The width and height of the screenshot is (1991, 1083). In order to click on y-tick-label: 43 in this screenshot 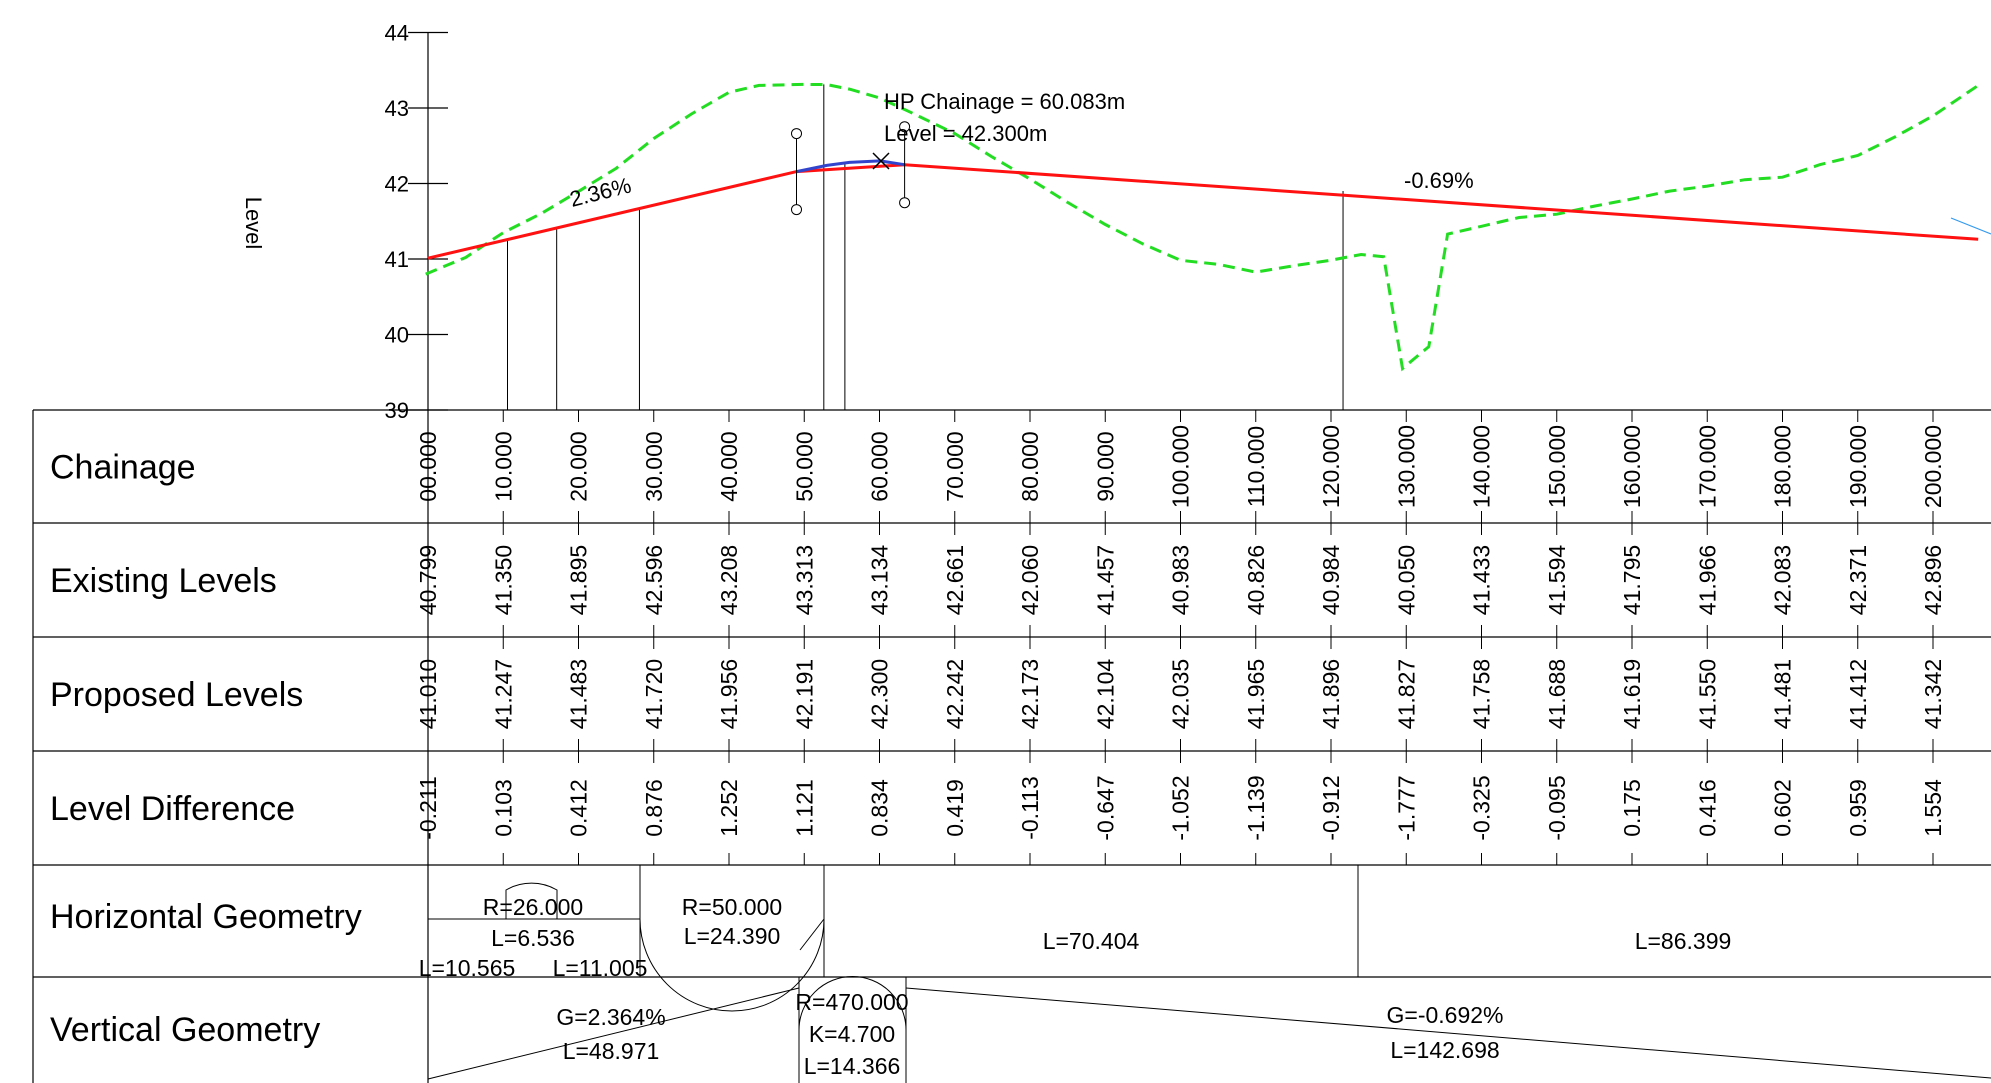, I will do `click(397, 108)`.